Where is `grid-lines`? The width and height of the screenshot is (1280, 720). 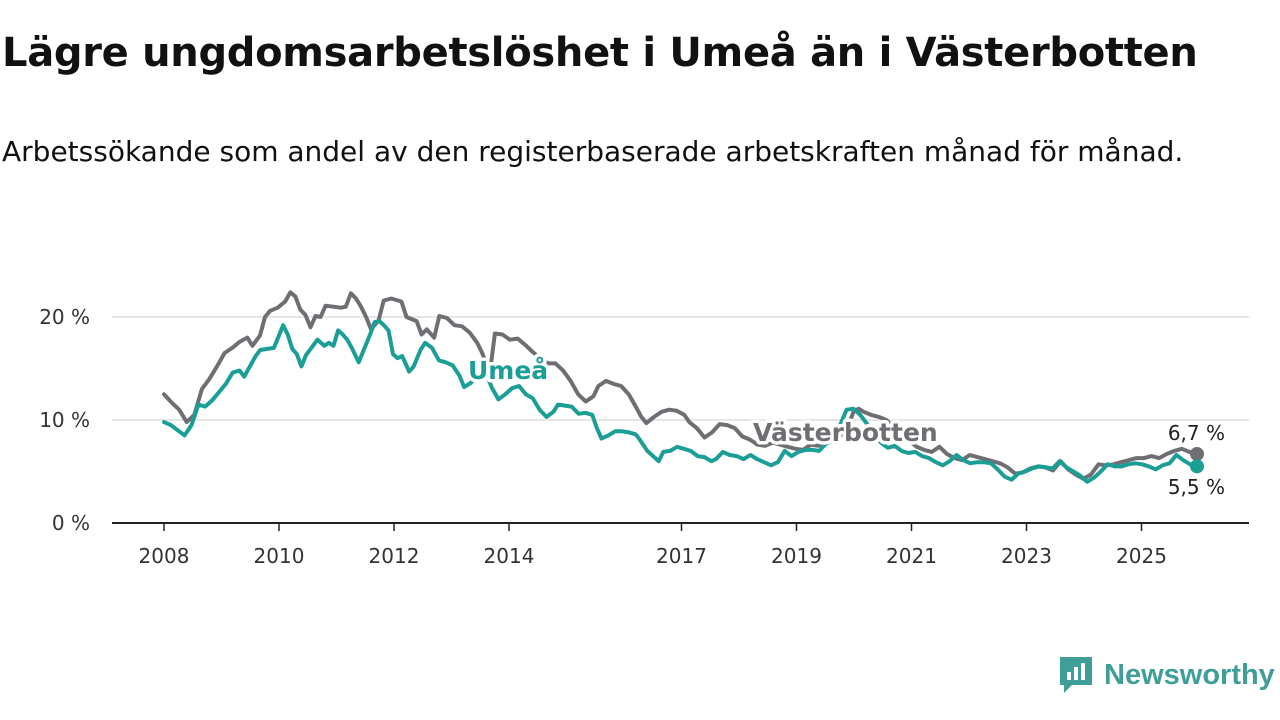
grid-lines is located at coordinates (680, 368).